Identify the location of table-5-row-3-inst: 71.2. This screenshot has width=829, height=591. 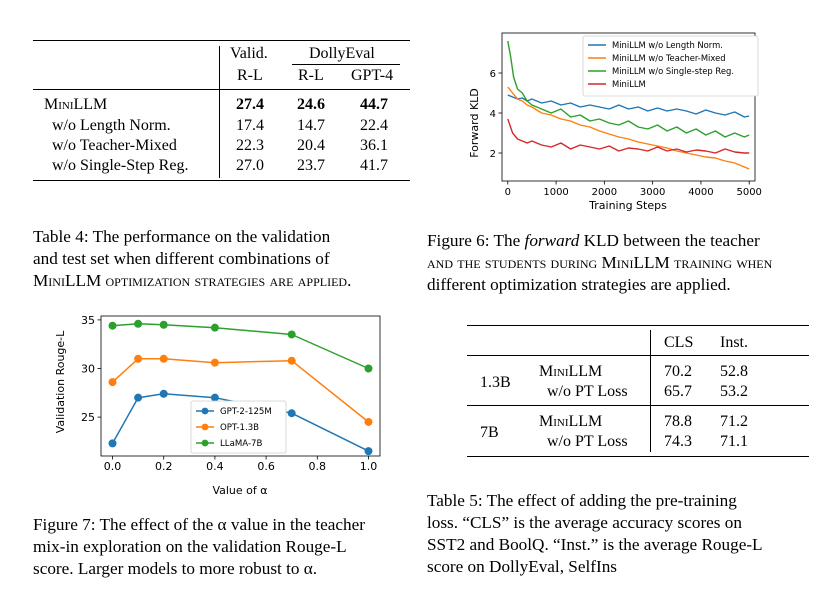
(734, 421).